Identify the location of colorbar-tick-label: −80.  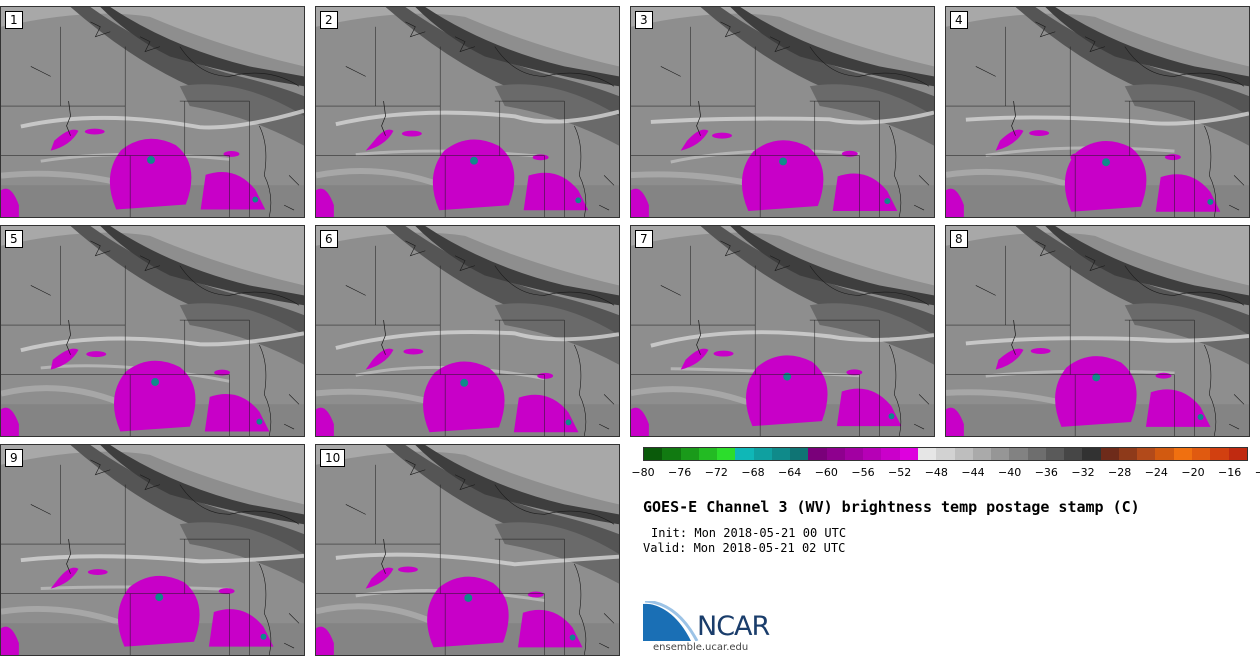
(643, 472).